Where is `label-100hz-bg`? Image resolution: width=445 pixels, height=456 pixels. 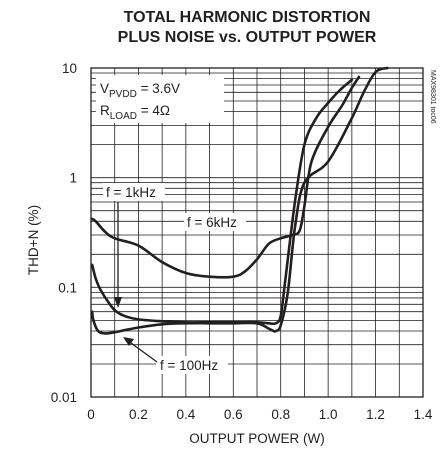 label-100hz-bg is located at coordinates (192, 365).